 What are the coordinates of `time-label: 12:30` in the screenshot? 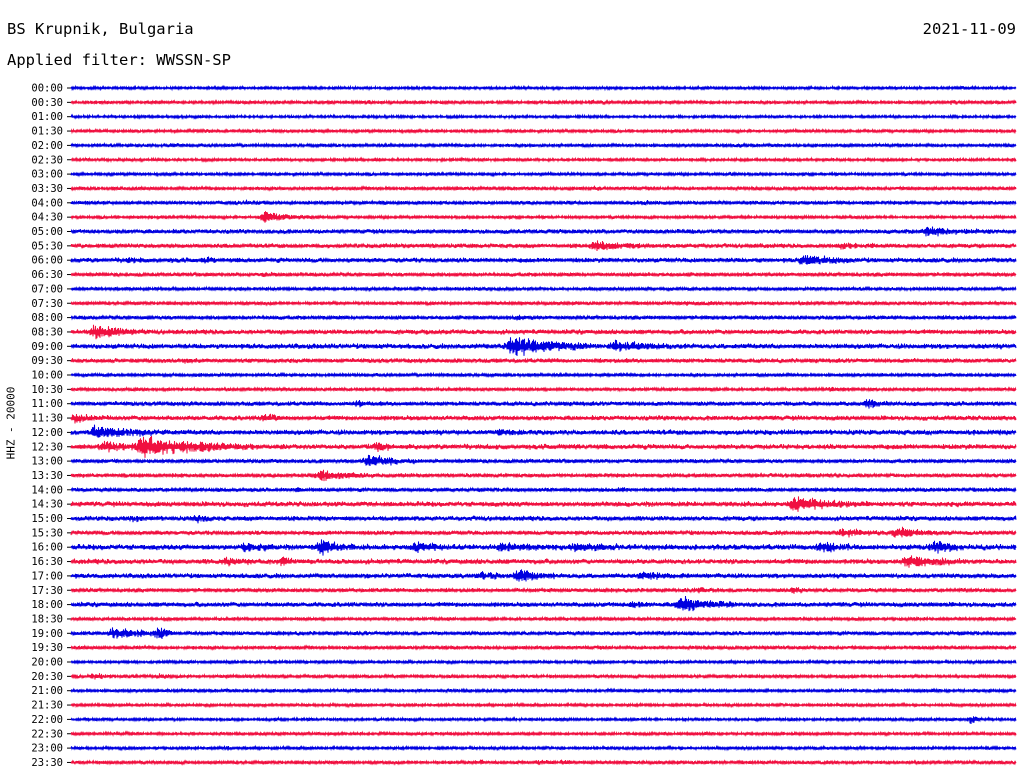 It's located at (47, 447).